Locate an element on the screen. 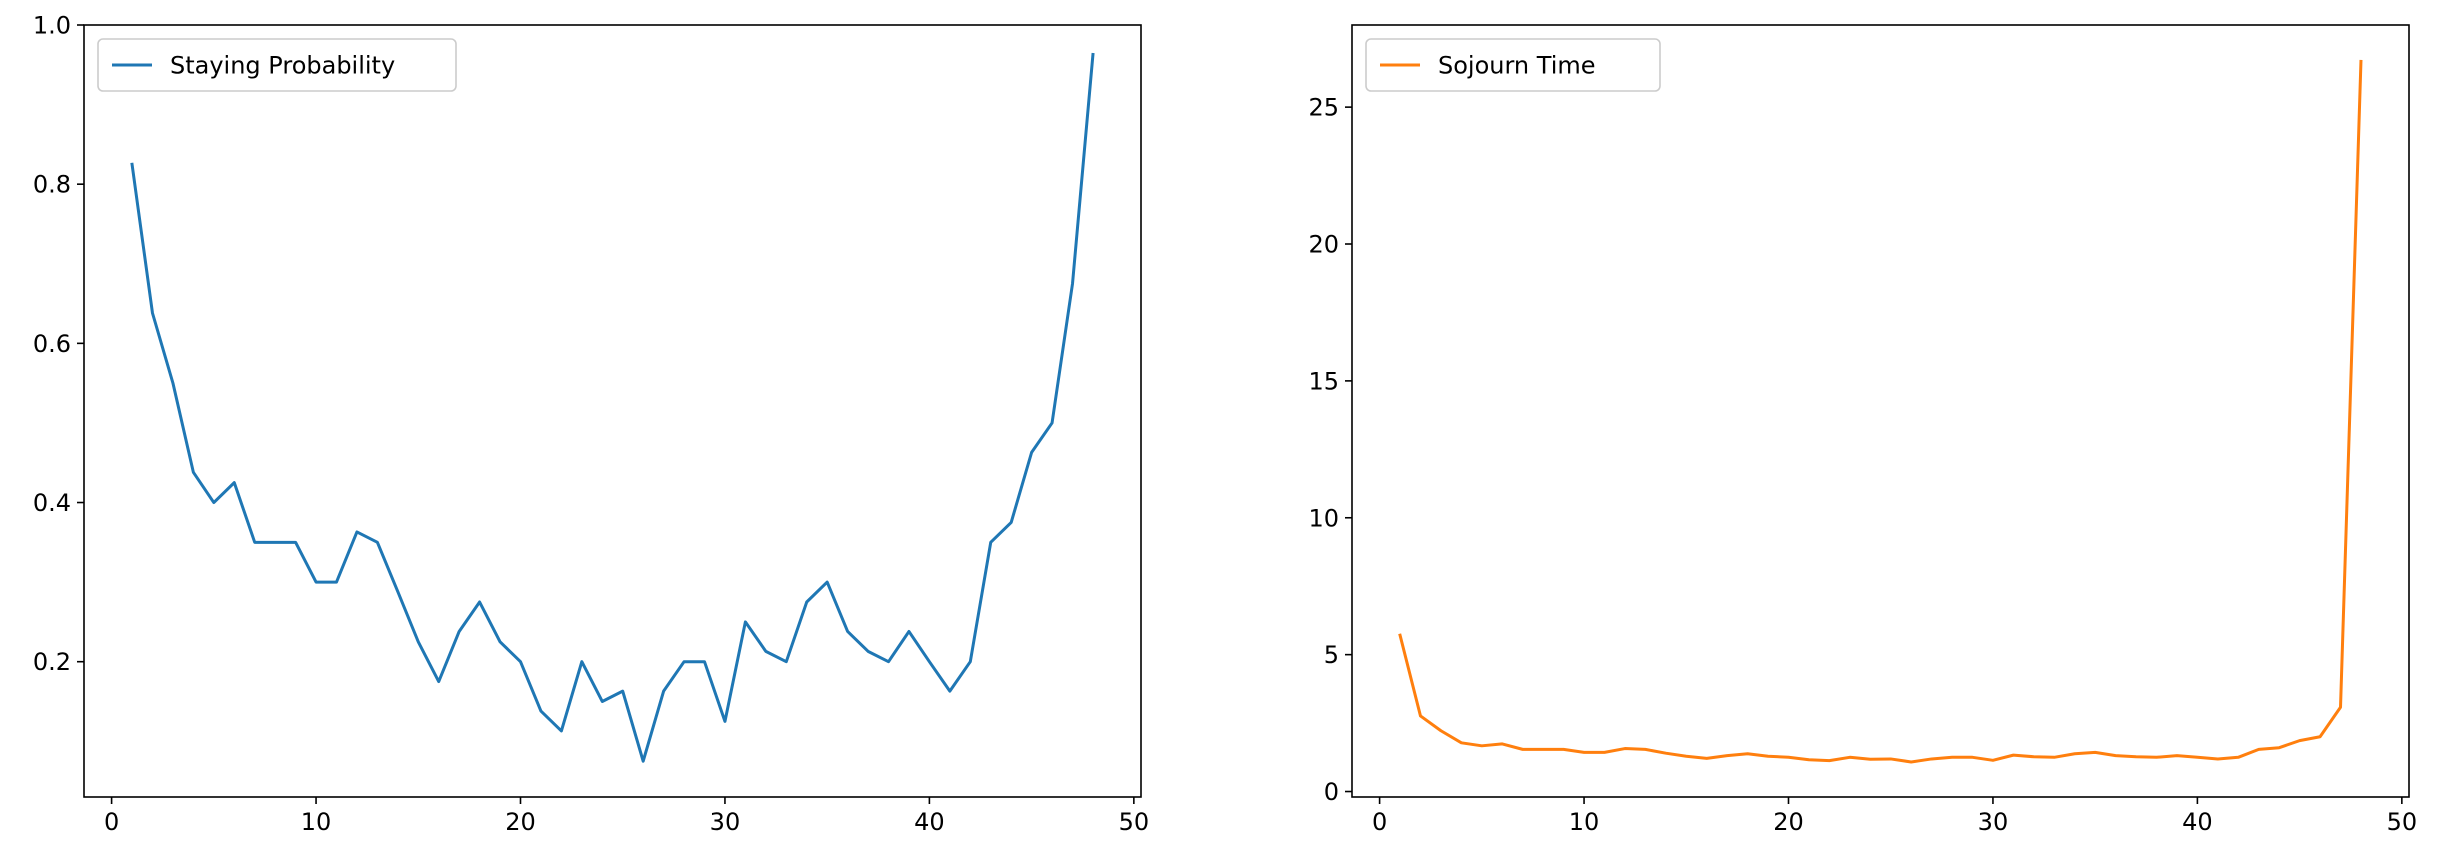 This screenshot has width=2439, height=863. chart1-legend-box is located at coordinates (277, 65).